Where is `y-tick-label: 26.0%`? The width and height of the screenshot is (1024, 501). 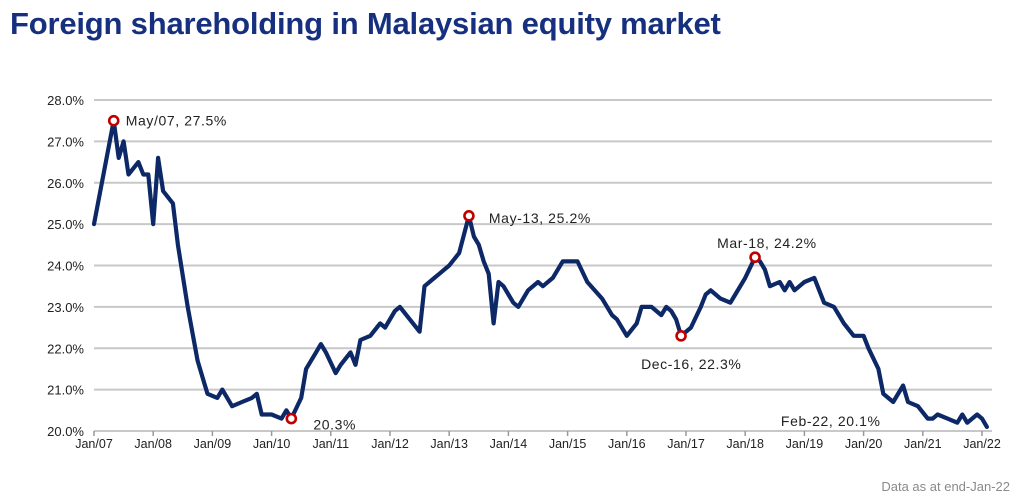 y-tick-label: 26.0% is located at coordinates (65, 183).